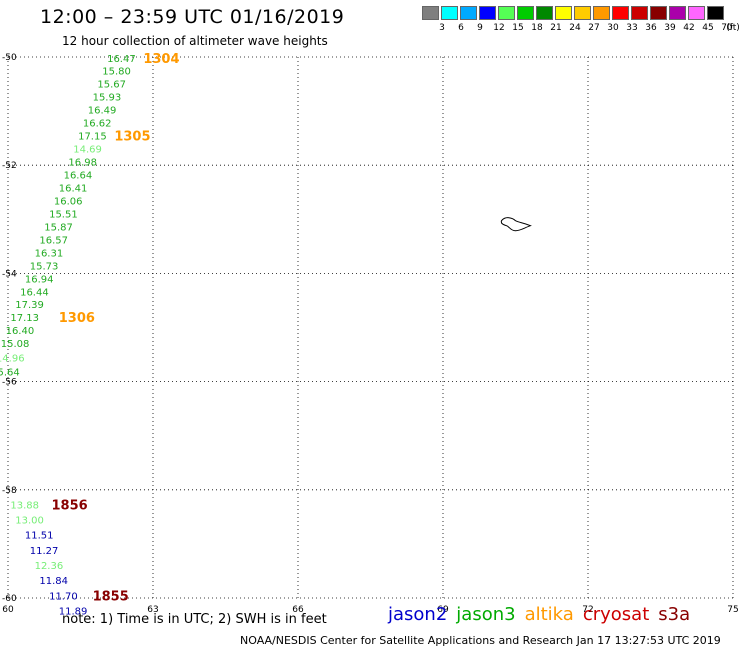  I want to click on legend-label: 12, so click(499, 28).